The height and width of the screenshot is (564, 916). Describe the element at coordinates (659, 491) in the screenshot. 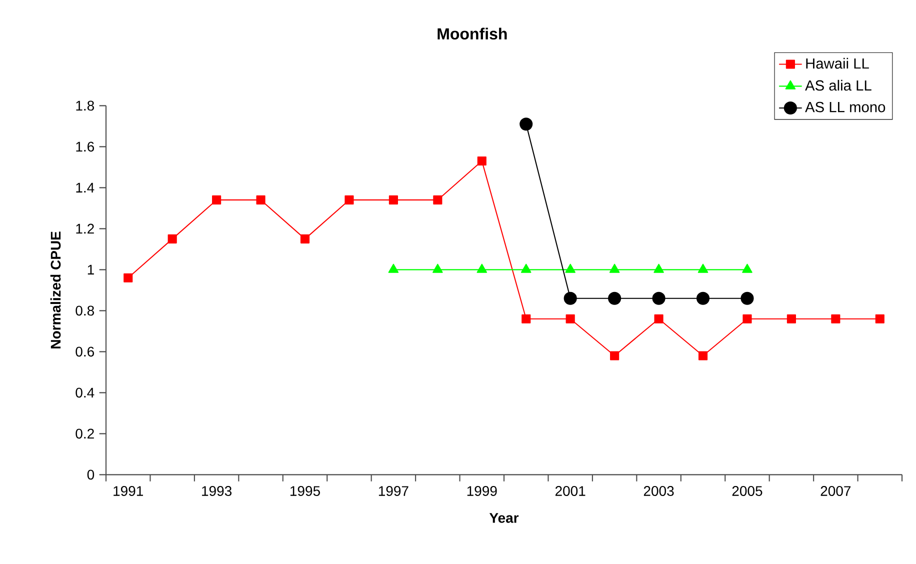

I see `x-tick-label: 2003` at that location.